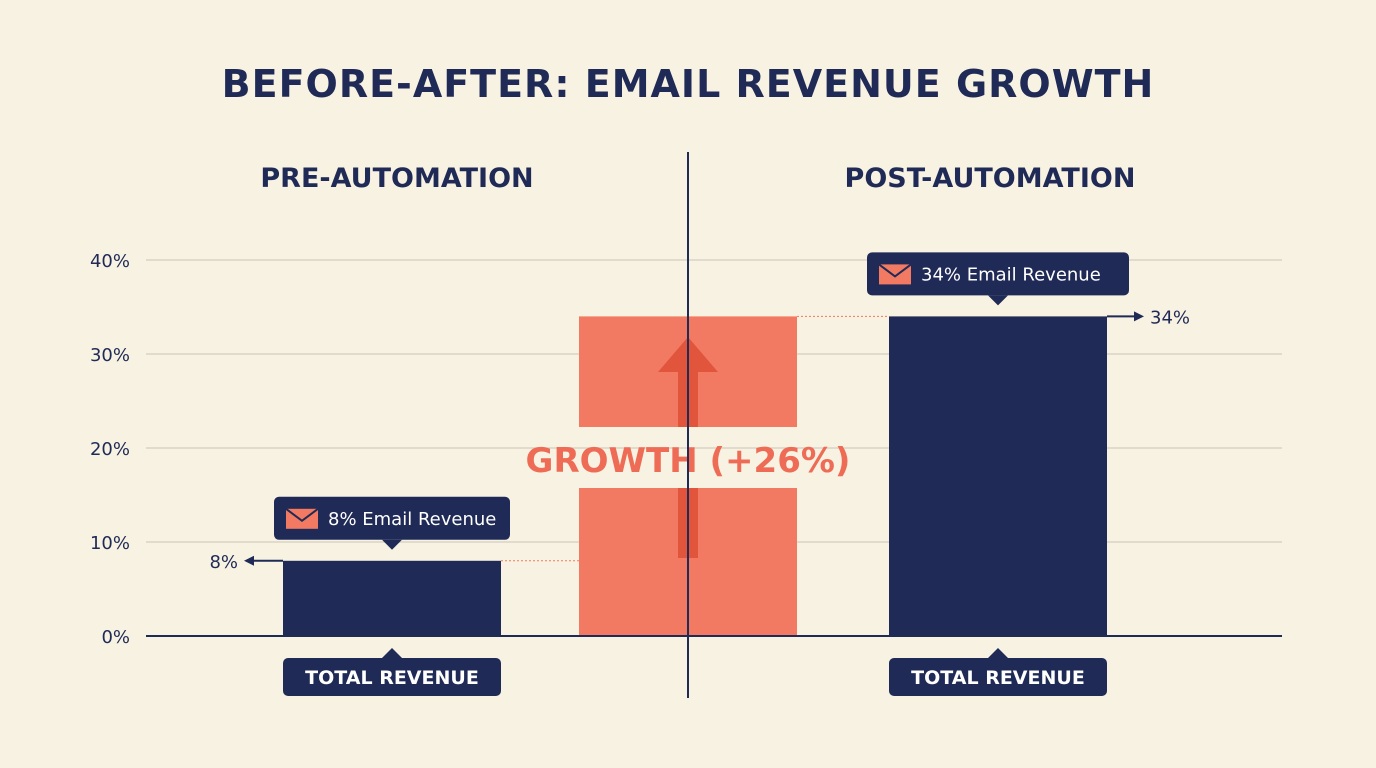  Describe the element at coordinates (412, 519) in the screenshot. I see `callout-text: 8% Email Revenue` at that location.